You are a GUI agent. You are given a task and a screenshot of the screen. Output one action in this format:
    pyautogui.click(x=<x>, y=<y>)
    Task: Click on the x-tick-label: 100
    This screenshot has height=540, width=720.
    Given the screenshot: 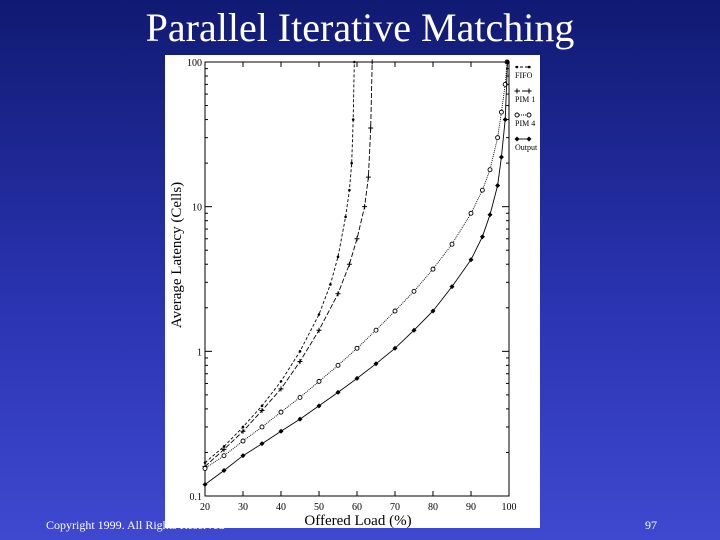 What is the action you would take?
    pyautogui.click(x=509, y=507)
    